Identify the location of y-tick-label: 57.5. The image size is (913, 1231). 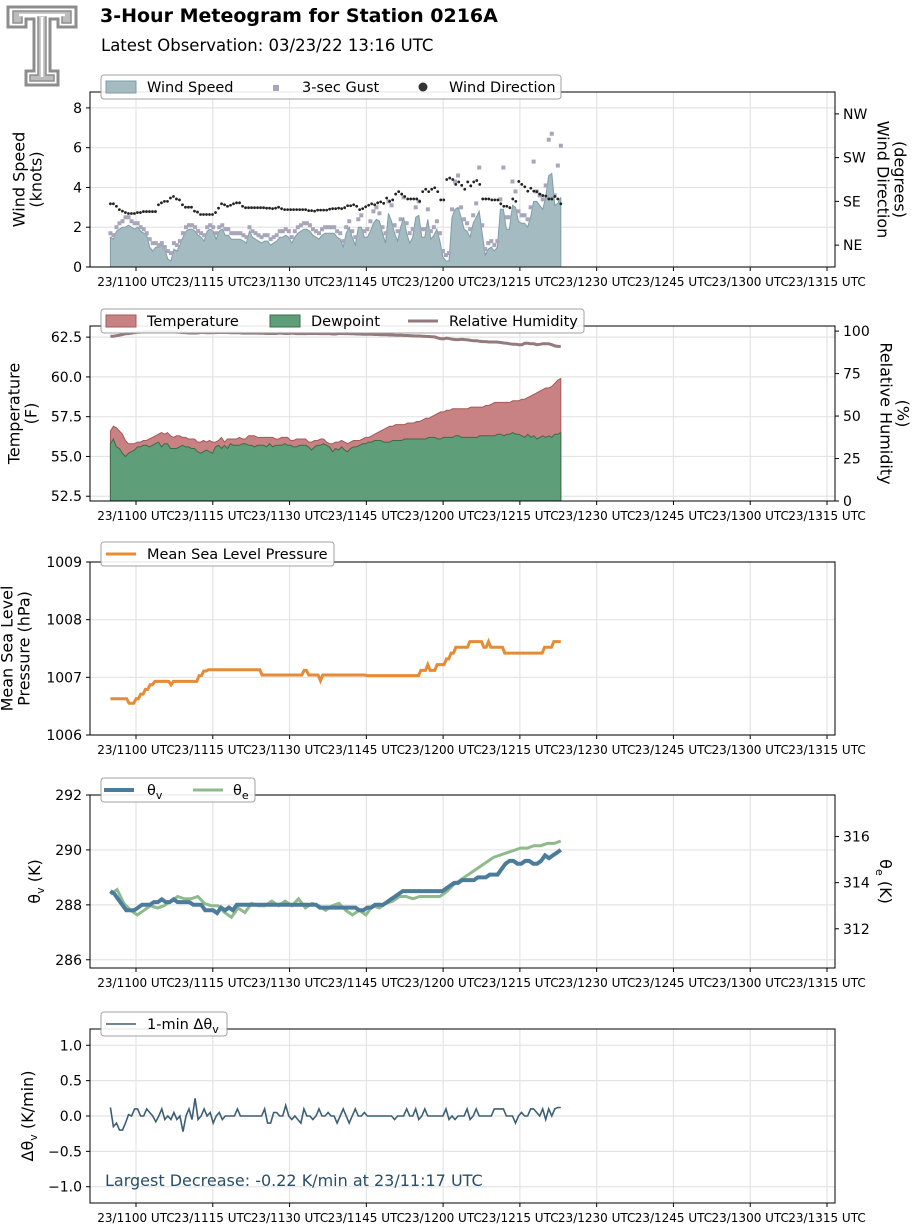
(66, 418).